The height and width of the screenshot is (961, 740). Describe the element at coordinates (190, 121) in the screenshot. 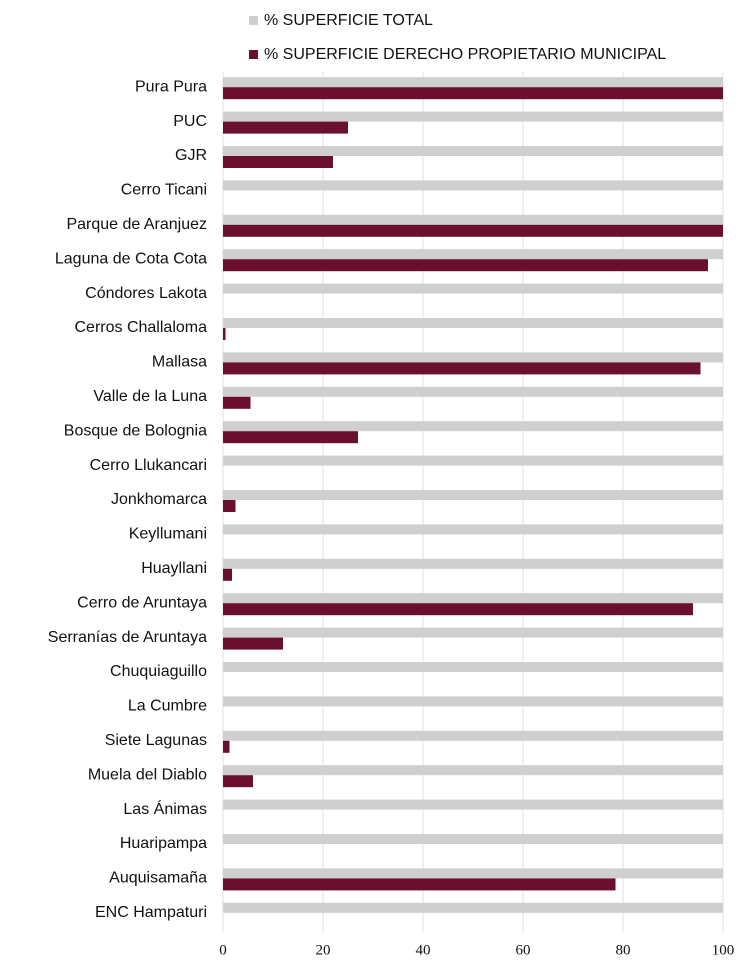

I see `y-tick-label: PUC` at that location.